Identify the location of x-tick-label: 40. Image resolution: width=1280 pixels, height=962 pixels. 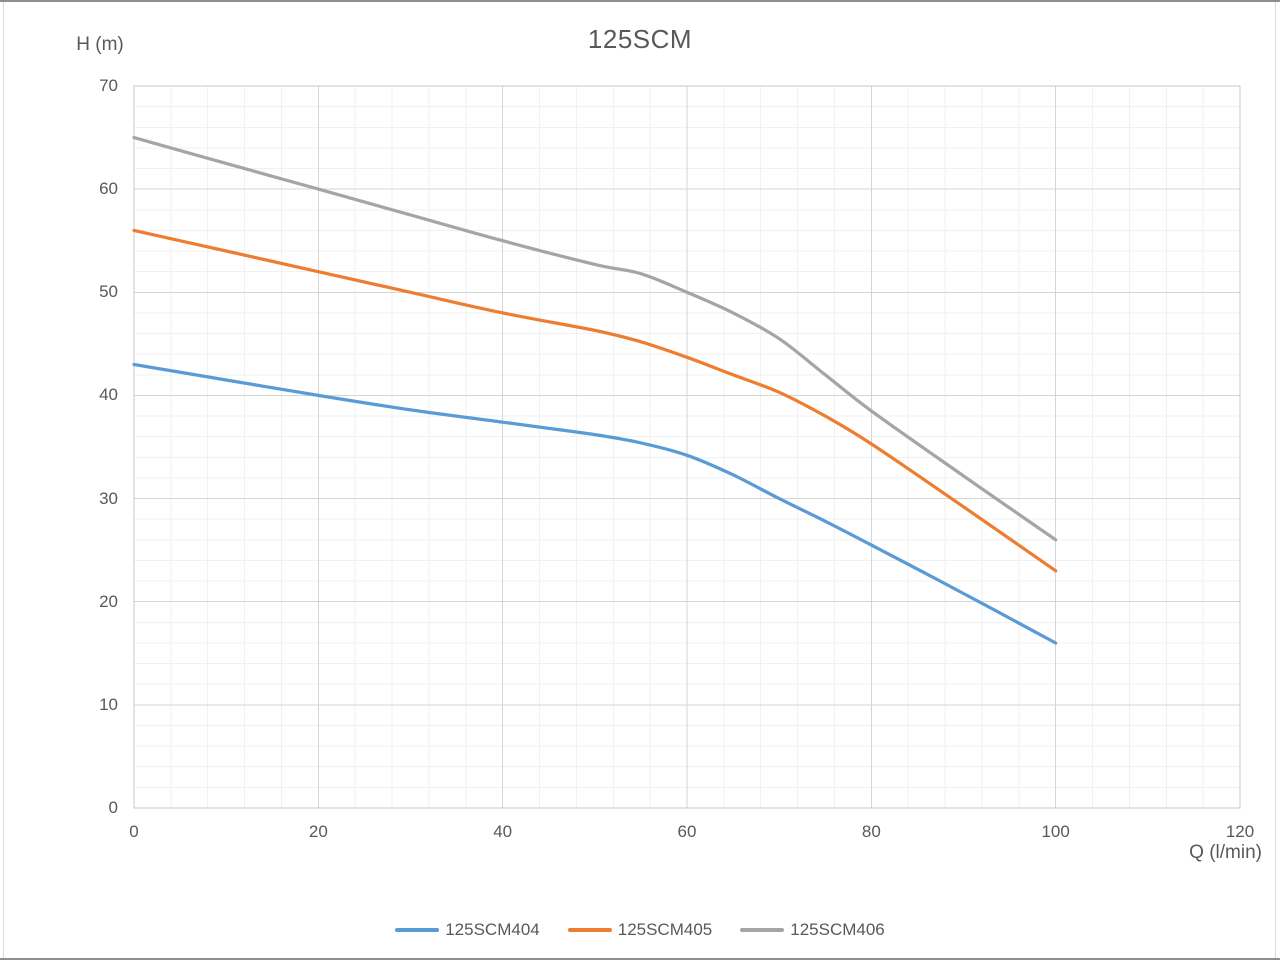
(503, 831).